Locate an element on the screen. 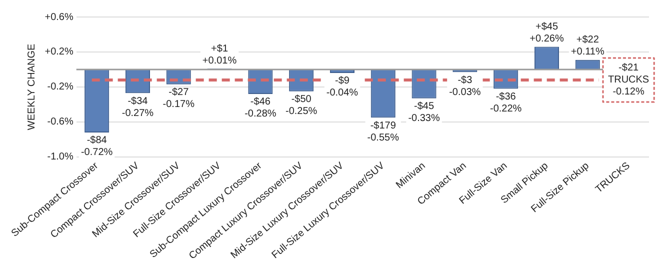 This screenshot has height=273, width=665. y-tick-label: -0.6% is located at coordinates (60, 122).